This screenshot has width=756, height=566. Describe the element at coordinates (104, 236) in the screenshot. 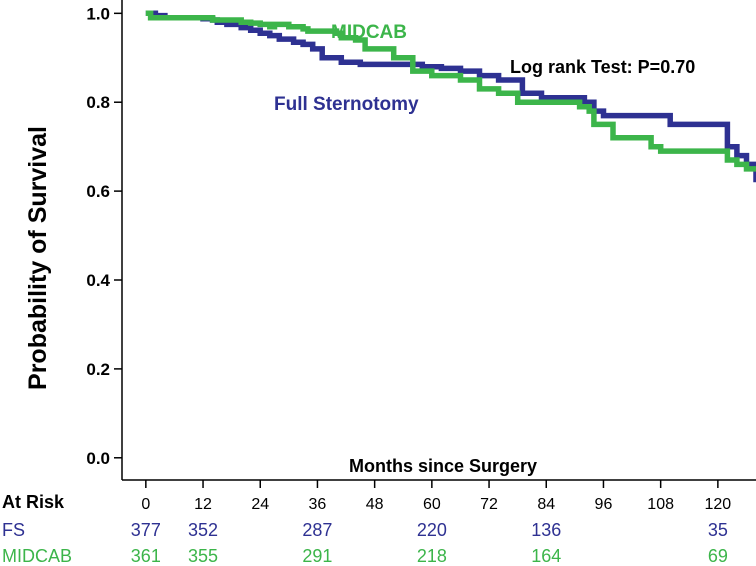

I see `y-ticks: 0.0 0.2 0.4 0.6 0.8 1.0` at that location.